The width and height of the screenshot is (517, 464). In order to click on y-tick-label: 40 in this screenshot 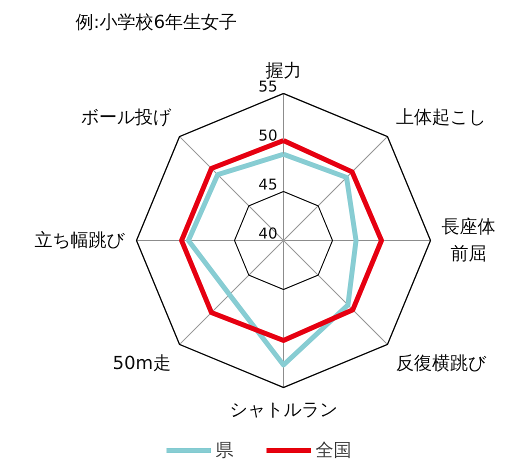, I will do `click(268, 233)`.